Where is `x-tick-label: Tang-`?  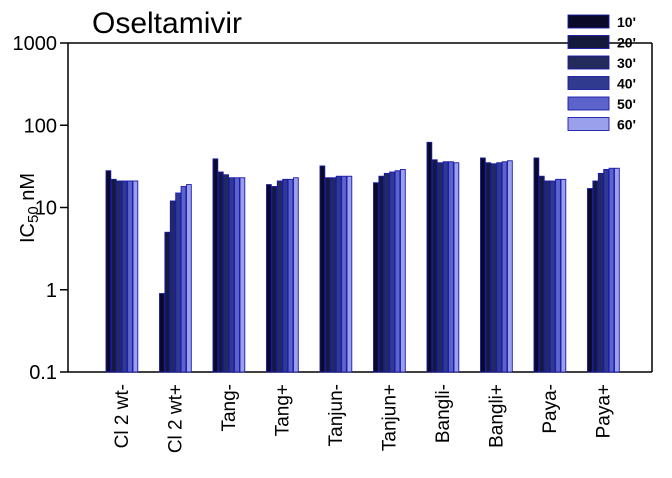 x-tick-label: Tang- is located at coordinates (229, 408).